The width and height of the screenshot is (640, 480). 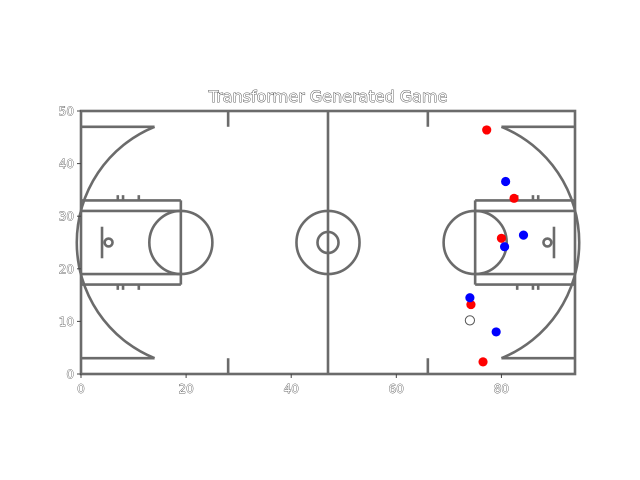 What do you see at coordinates (501, 389) in the screenshot?
I see `x-tick-label: 80` at bounding box center [501, 389].